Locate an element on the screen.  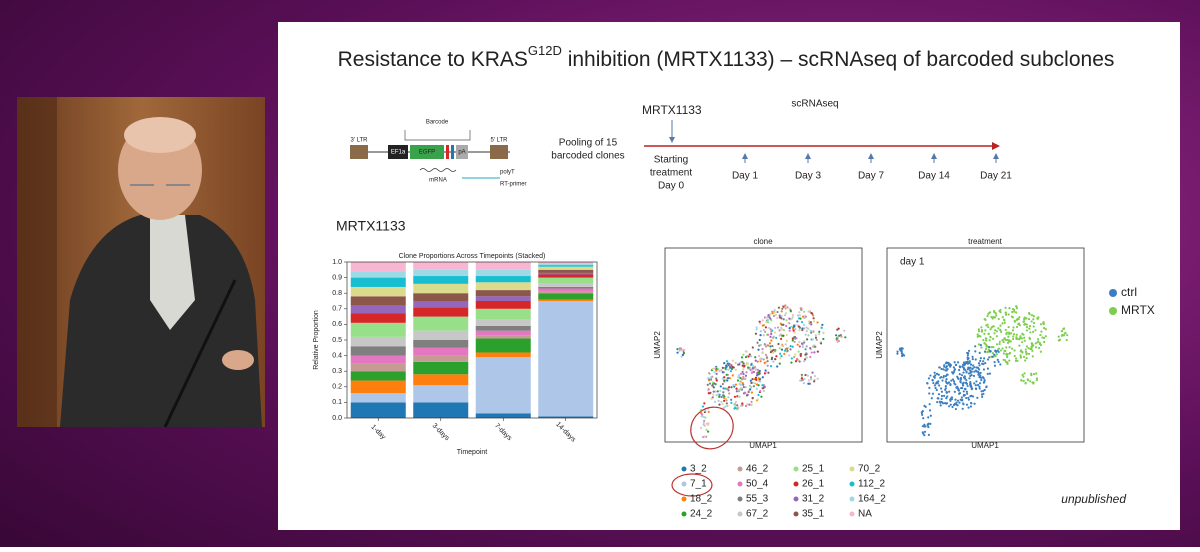
umap-panel is located at coordinates (763, 345).